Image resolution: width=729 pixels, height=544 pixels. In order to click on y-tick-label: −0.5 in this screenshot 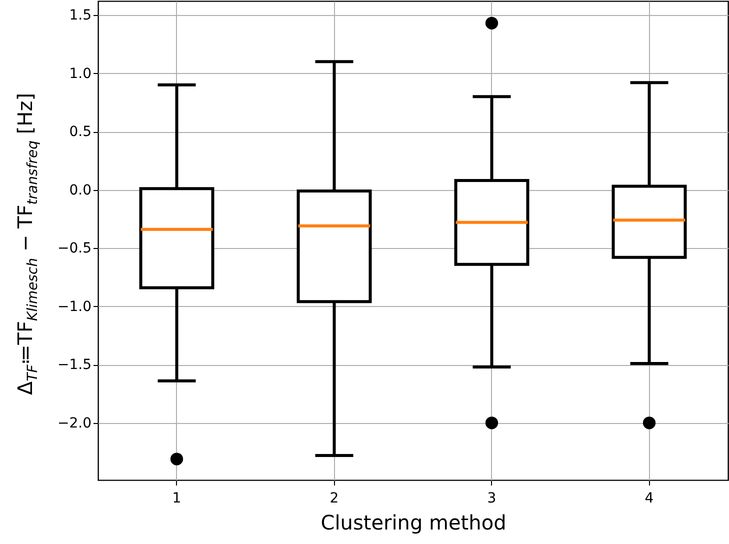, I will do `click(75, 248)`.